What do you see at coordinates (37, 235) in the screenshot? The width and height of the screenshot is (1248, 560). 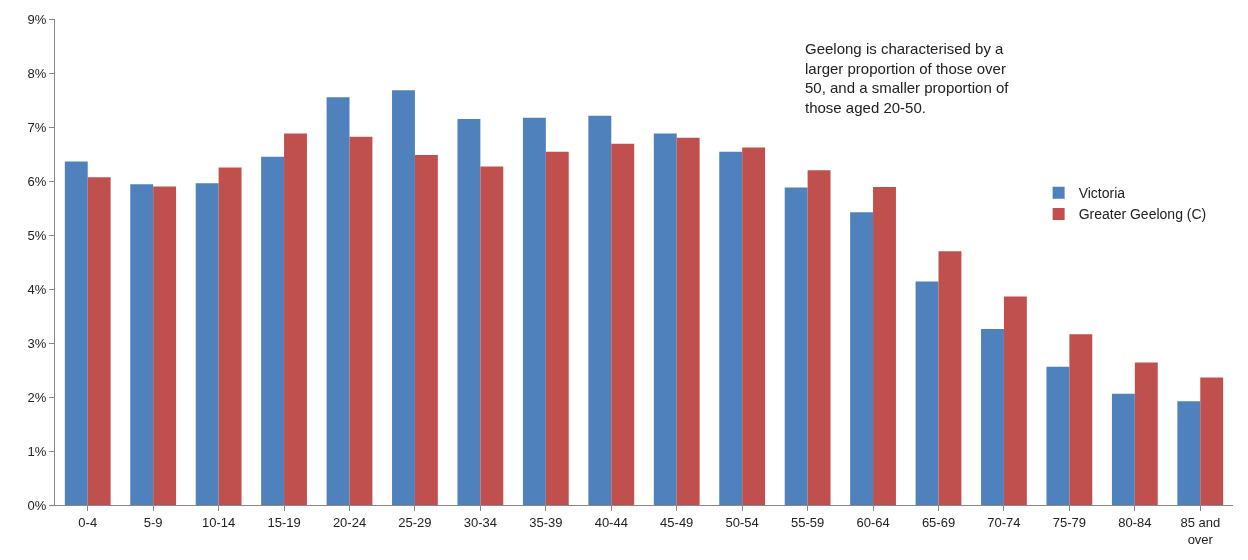 I see `y-tick-label: 5%` at bounding box center [37, 235].